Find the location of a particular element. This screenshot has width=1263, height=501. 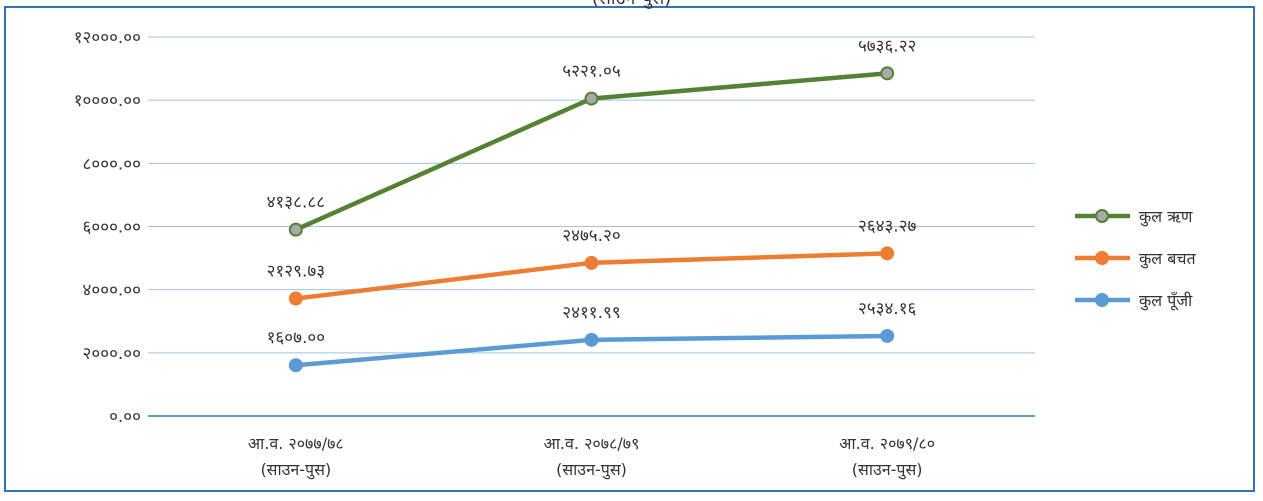

data-label: ५२२१.०५ is located at coordinates (591, 72).